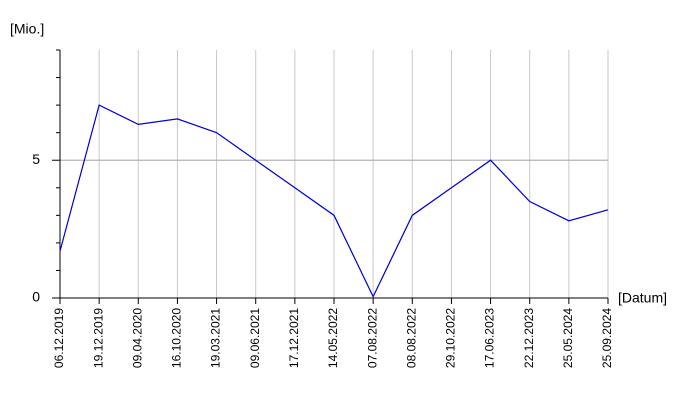  What do you see at coordinates (411, 338) in the screenshot?
I see `x-tick-label: 08.08.2022` at bounding box center [411, 338].